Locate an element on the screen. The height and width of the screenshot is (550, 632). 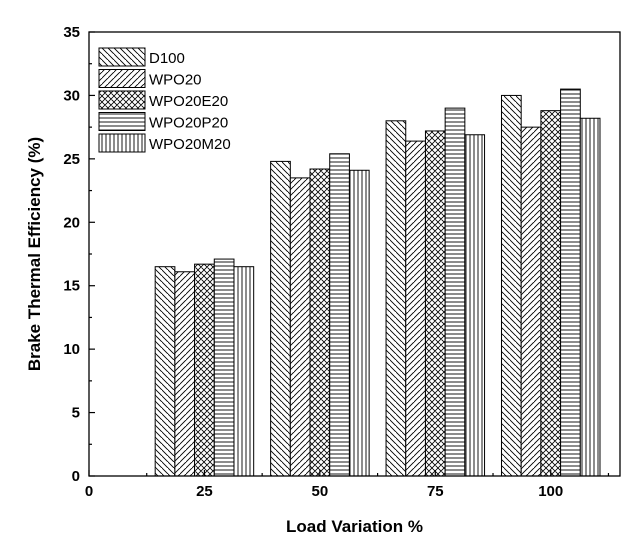
legend: D100 WPO20 WPO20E20 WPO20P20 WPO20M20 is located at coordinates (164, 100).